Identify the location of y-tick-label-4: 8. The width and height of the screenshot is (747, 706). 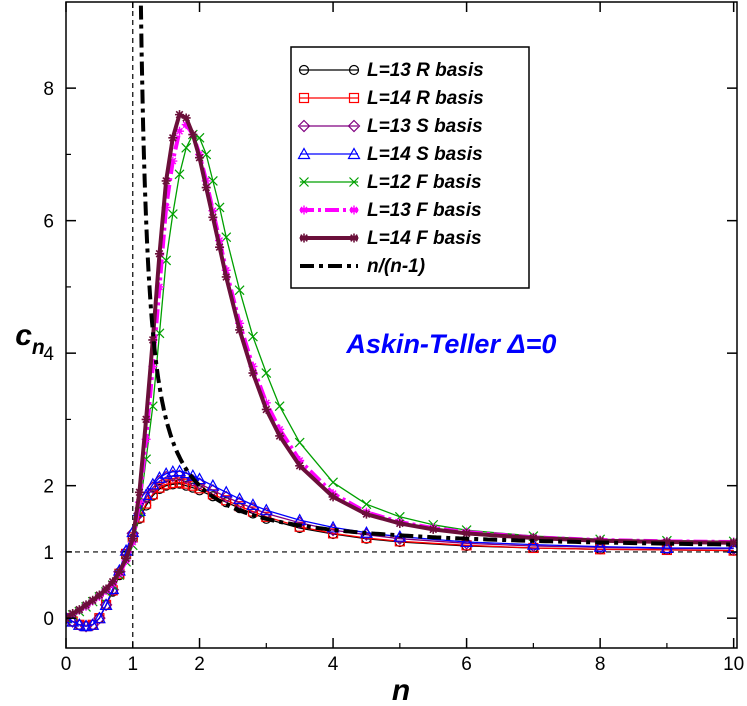
(48, 89).